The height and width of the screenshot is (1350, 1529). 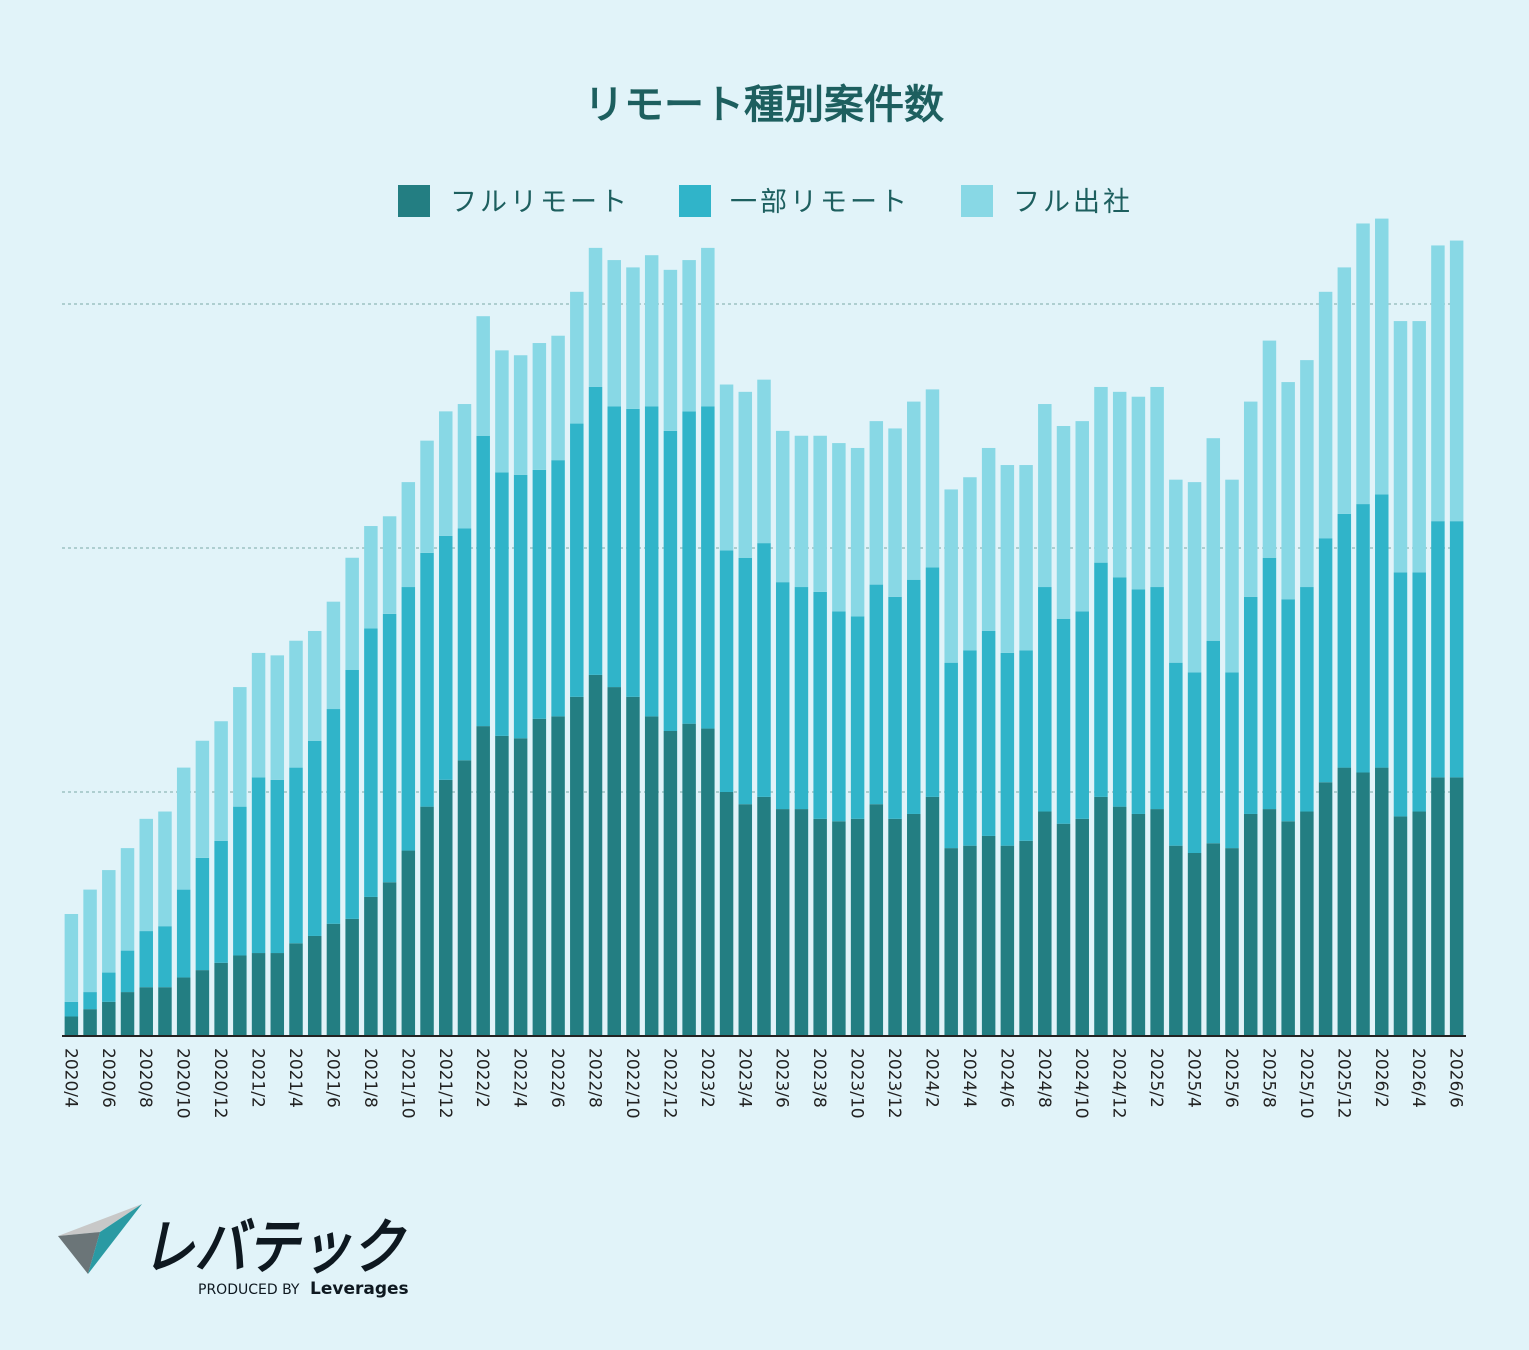 What do you see at coordinates (370, 1078) in the screenshot?
I see `x-tick-label: 2021/8` at bounding box center [370, 1078].